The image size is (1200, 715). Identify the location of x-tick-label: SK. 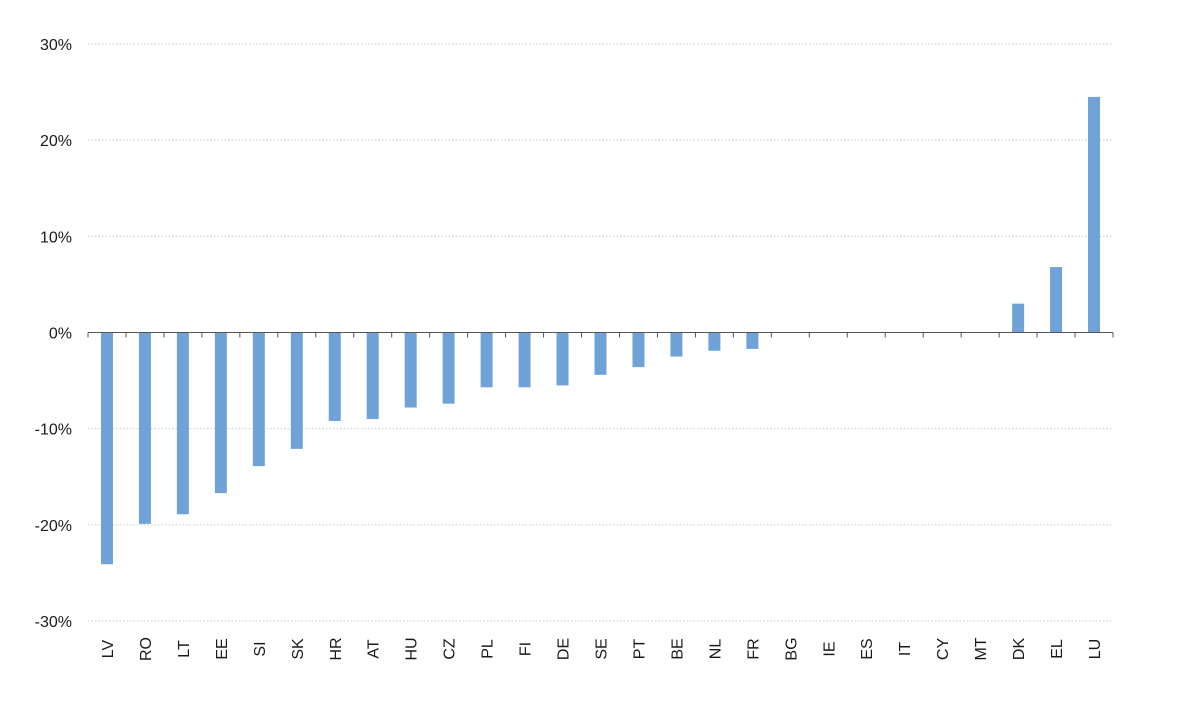
(298, 649).